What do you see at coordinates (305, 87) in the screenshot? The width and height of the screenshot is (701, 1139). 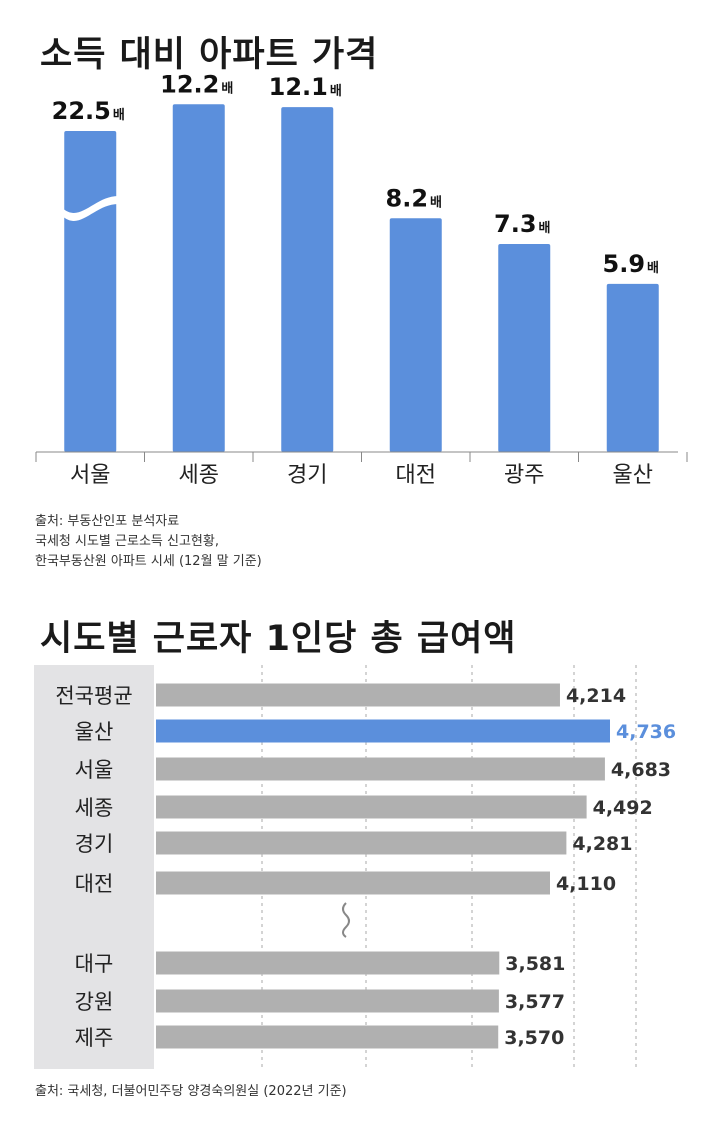 I see `chart1-value-label: 12.1 배` at bounding box center [305, 87].